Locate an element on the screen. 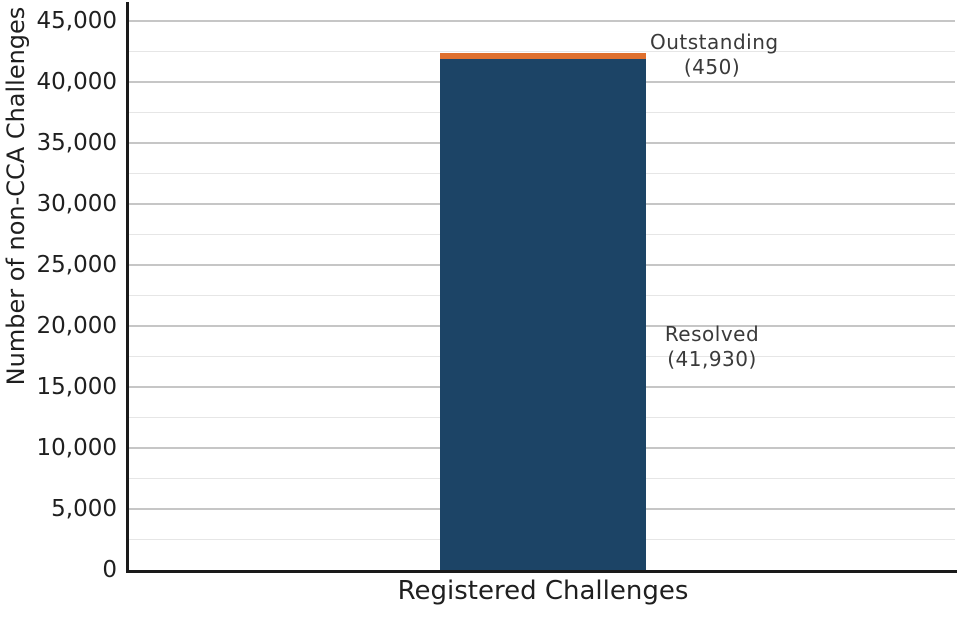 This screenshot has height=640, width=960. y-tick-label: 40,000 is located at coordinates (76, 82).